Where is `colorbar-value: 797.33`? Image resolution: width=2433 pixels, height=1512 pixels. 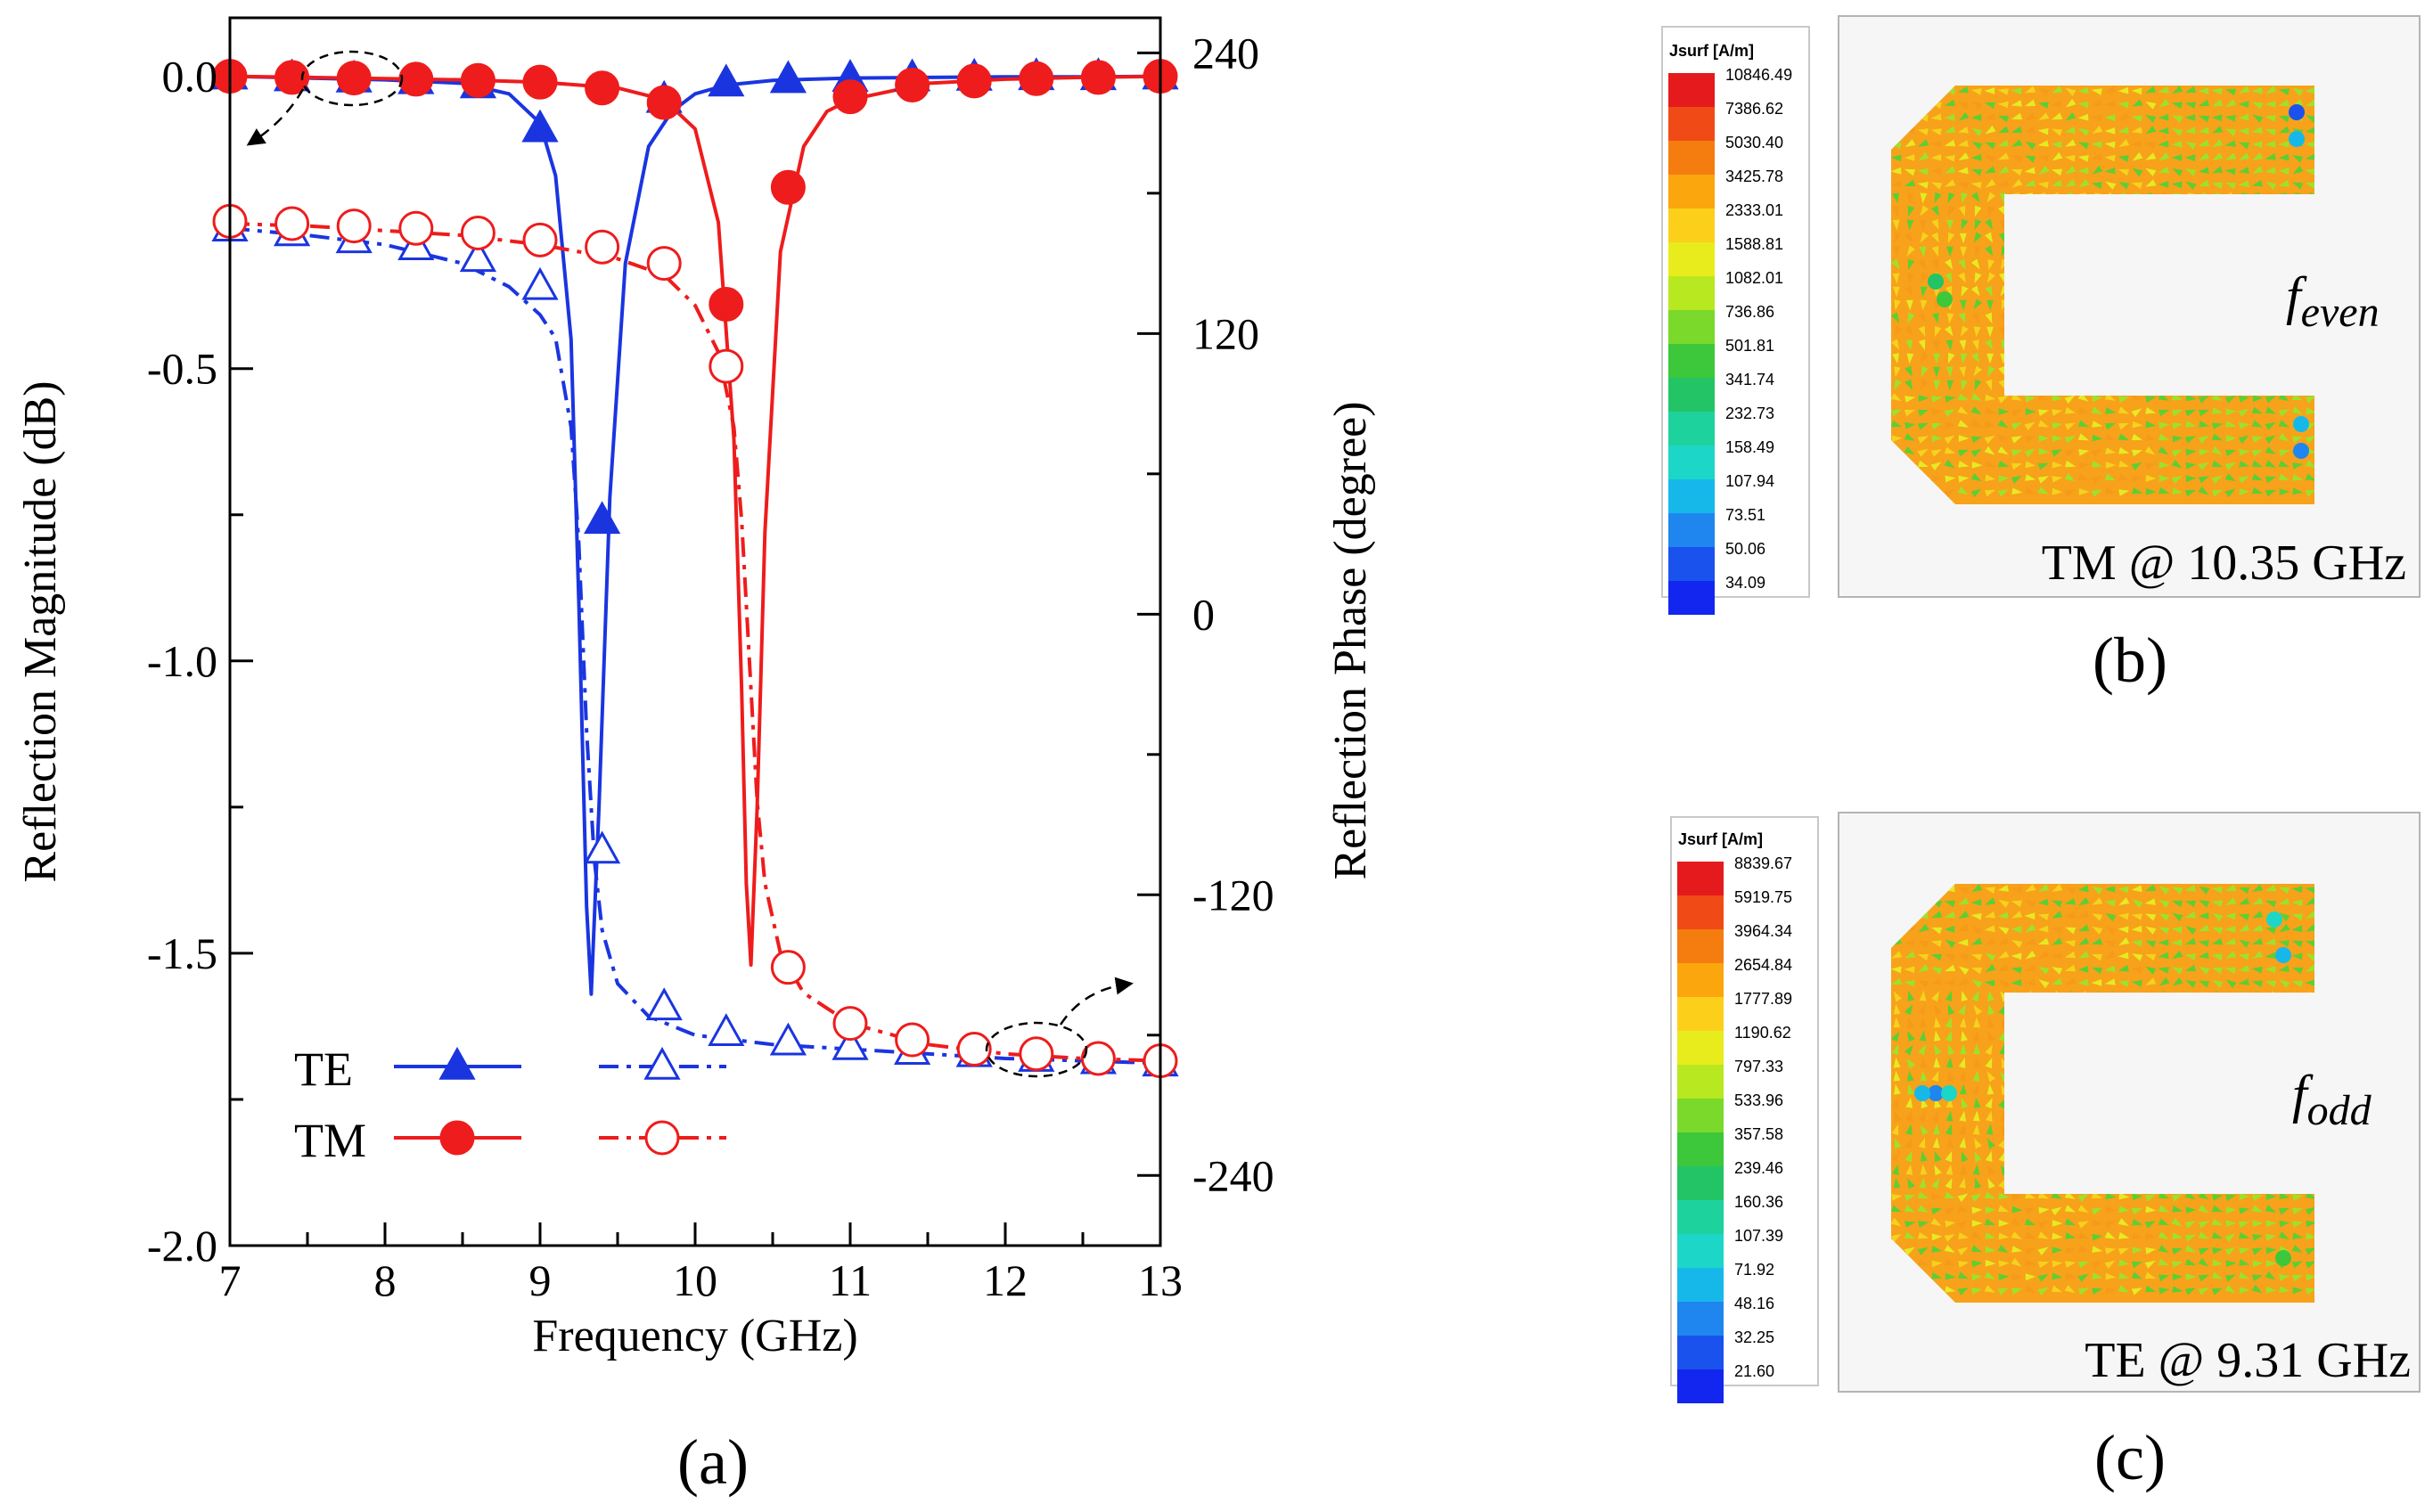 colorbar-value: 797.33 is located at coordinates (1758, 1066).